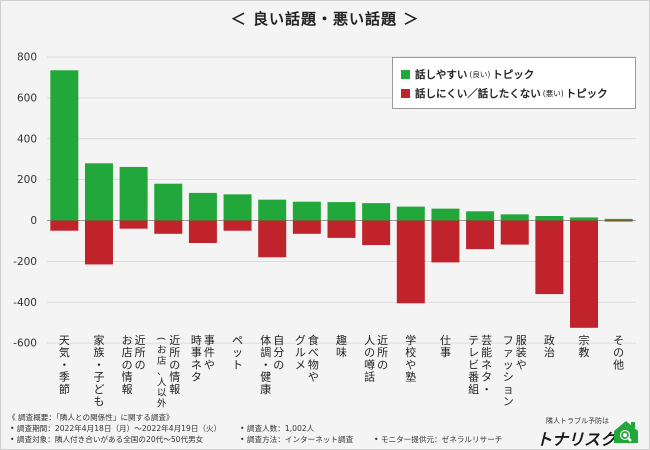  What do you see at coordinates (98, 340) in the screenshot?
I see `x-axis-label: 家` at bounding box center [98, 340].